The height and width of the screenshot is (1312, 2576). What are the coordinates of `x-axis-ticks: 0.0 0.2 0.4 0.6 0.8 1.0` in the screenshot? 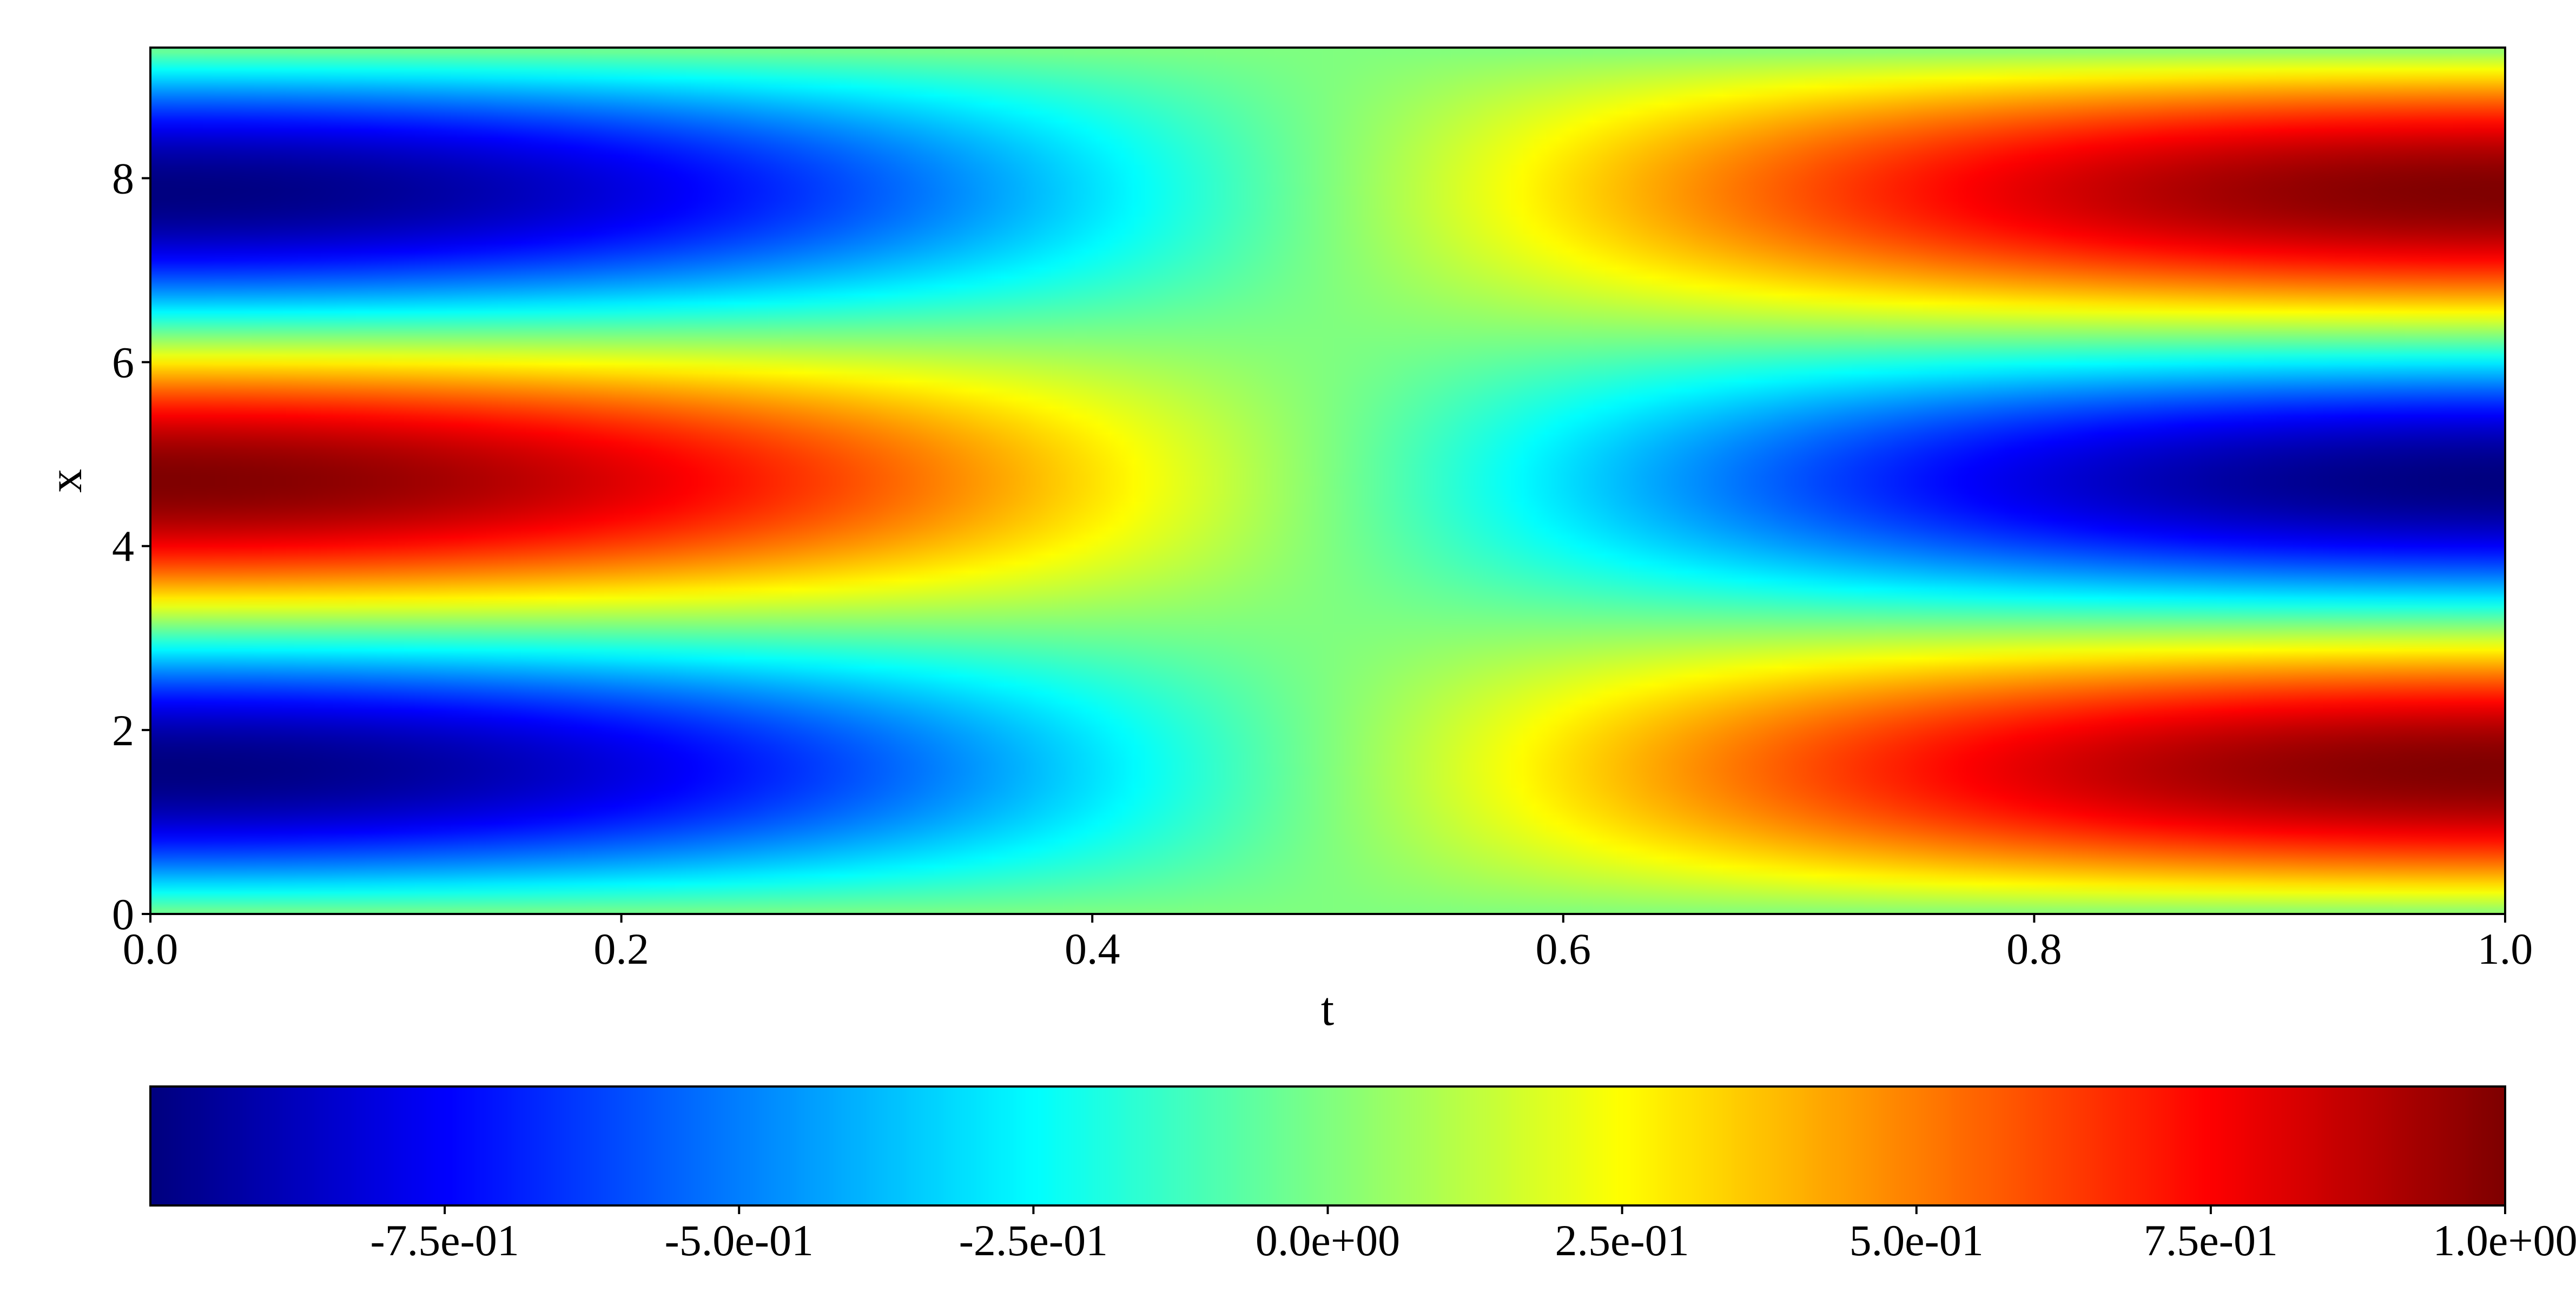 It's located at (1328, 943).